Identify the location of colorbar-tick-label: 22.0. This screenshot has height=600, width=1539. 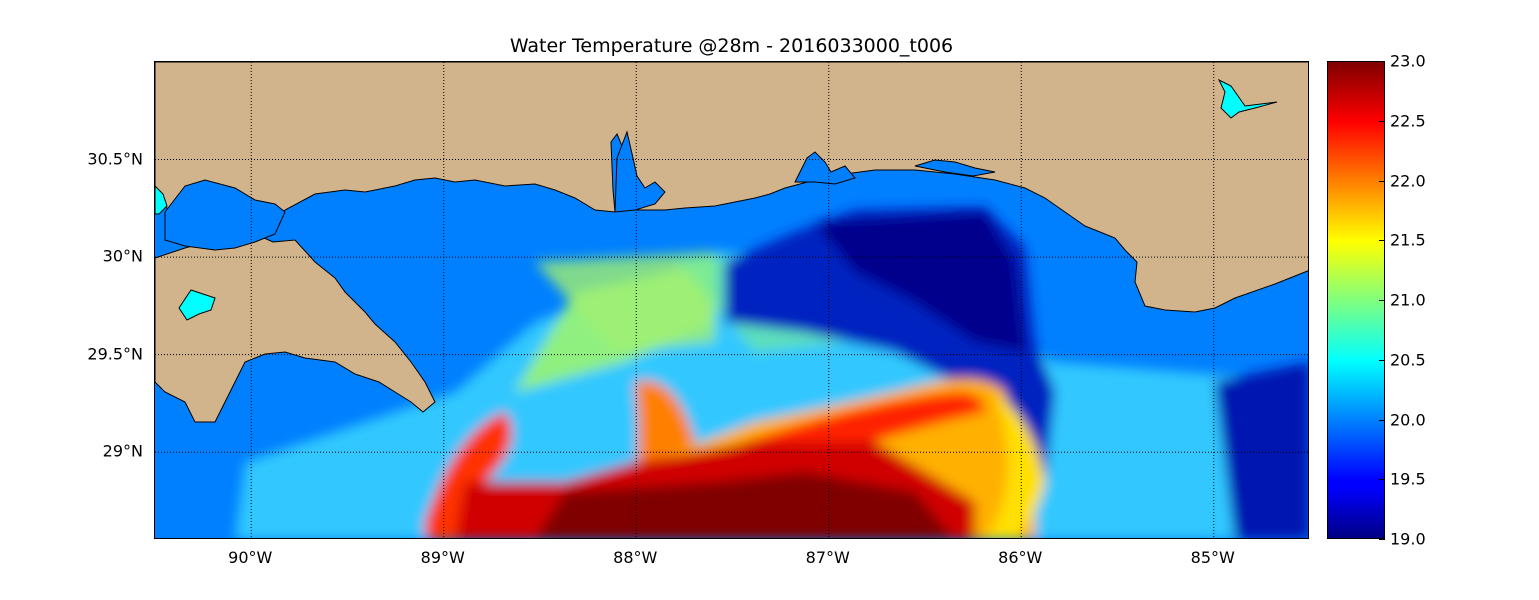
(1408, 180).